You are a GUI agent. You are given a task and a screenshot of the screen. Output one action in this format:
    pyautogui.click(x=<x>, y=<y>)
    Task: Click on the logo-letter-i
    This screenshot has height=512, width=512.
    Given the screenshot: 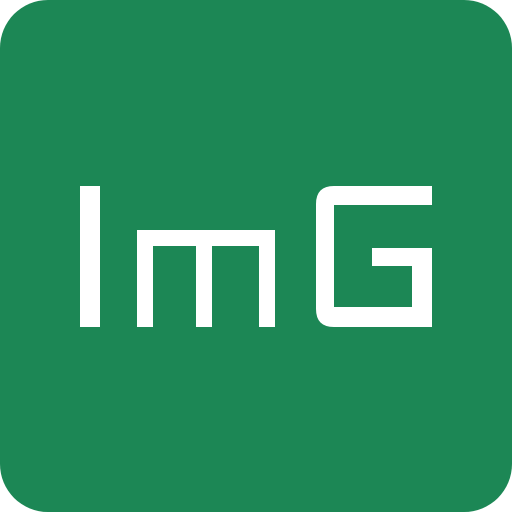 What is the action you would take?
    pyautogui.click(x=90, y=256)
    